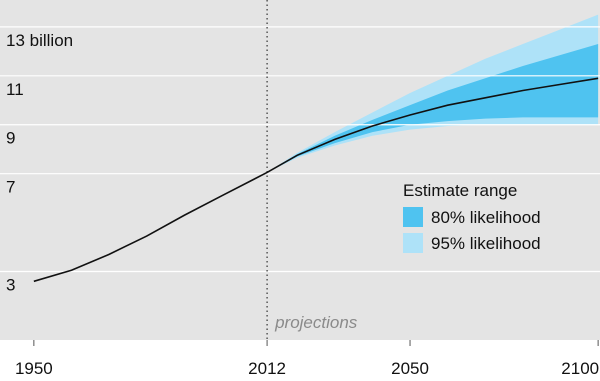  Describe the element at coordinates (316, 322) in the screenshot. I see `annotation-text: projections` at that location.